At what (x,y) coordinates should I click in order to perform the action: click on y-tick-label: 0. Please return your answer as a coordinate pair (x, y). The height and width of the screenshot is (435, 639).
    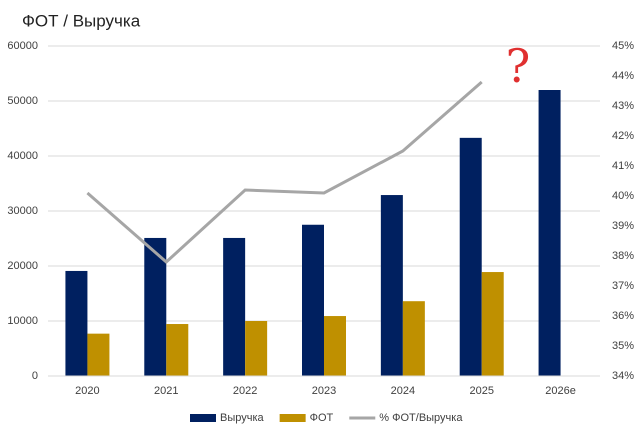
    Looking at the image, I should click on (35, 376).